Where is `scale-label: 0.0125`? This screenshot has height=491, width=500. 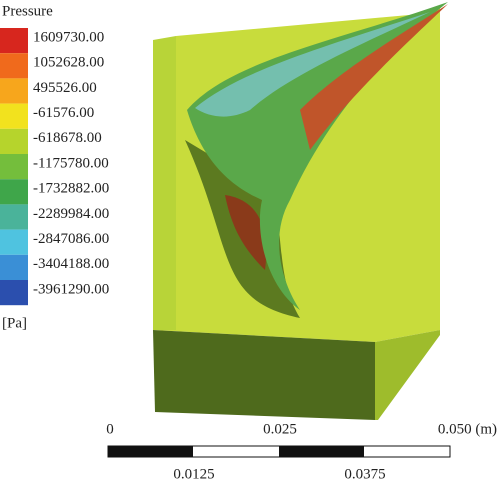 scale-label: 0.0125 is located at coordinates (193, 474).